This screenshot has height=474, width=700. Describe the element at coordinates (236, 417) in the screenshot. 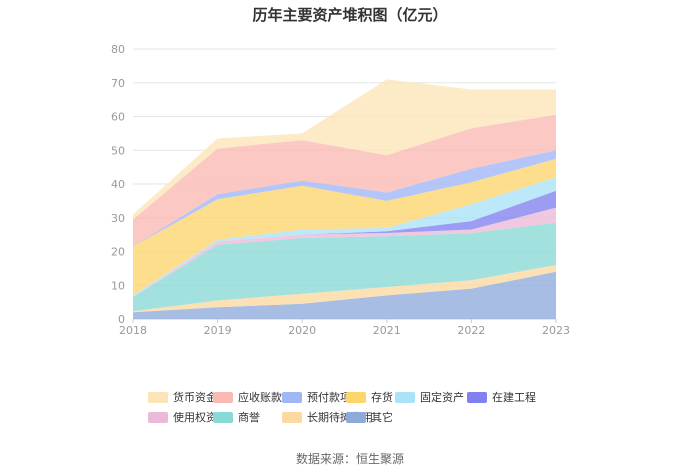

I see `legend-item-商誉: 商誉` at that location.